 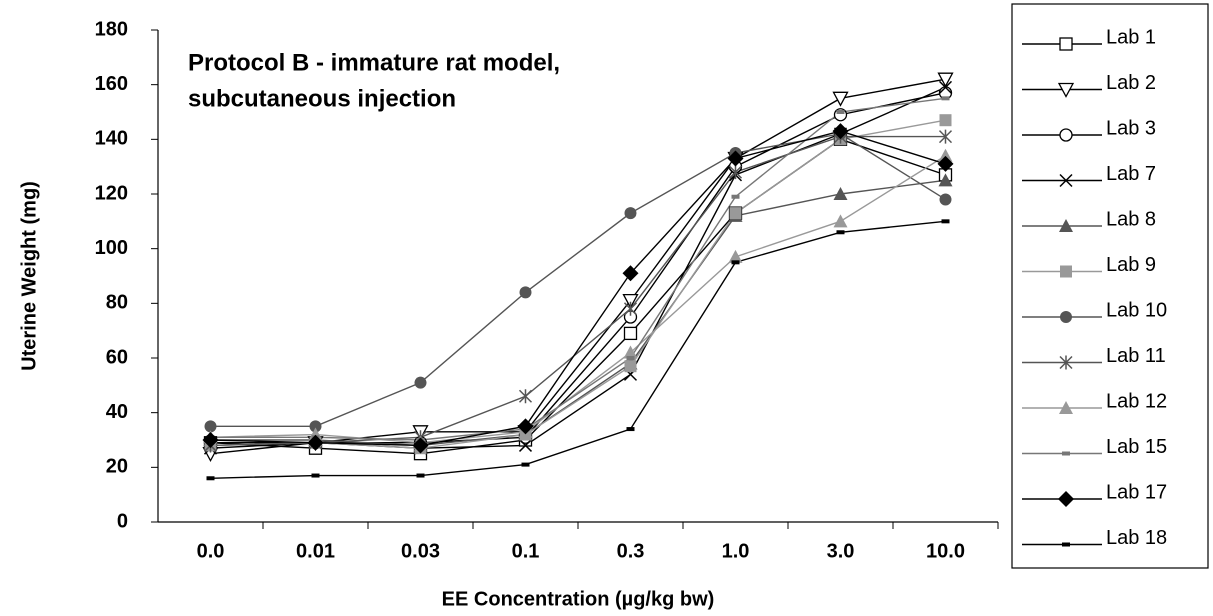 What do you see at coordinates (1131, 83) in the screenshot?
I see `legend-label: Lab 2` at bounding box center [1131, 83].